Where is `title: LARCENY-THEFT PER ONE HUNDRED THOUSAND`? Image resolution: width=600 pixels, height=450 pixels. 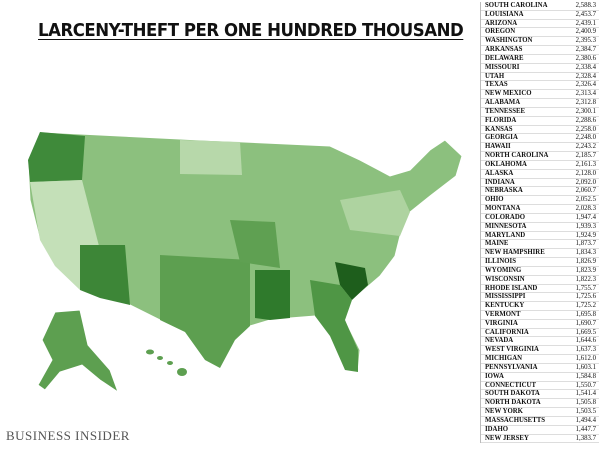
title: LARCENY-THEFT PER ONE HUNDRED THOUSAND is located at coordinates (251, 30).